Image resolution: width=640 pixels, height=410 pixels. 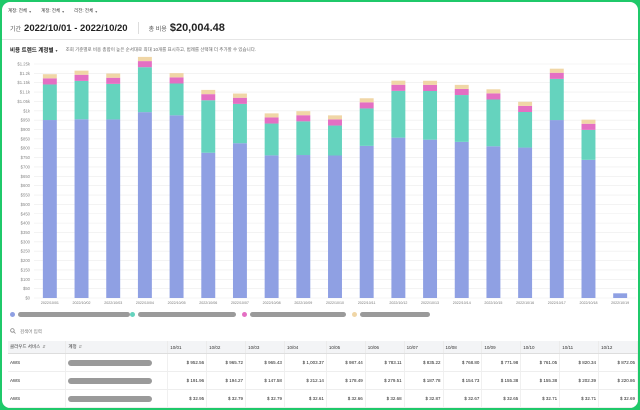 I want to click on column-header-date: 10/09, so click(x=501, y=347).